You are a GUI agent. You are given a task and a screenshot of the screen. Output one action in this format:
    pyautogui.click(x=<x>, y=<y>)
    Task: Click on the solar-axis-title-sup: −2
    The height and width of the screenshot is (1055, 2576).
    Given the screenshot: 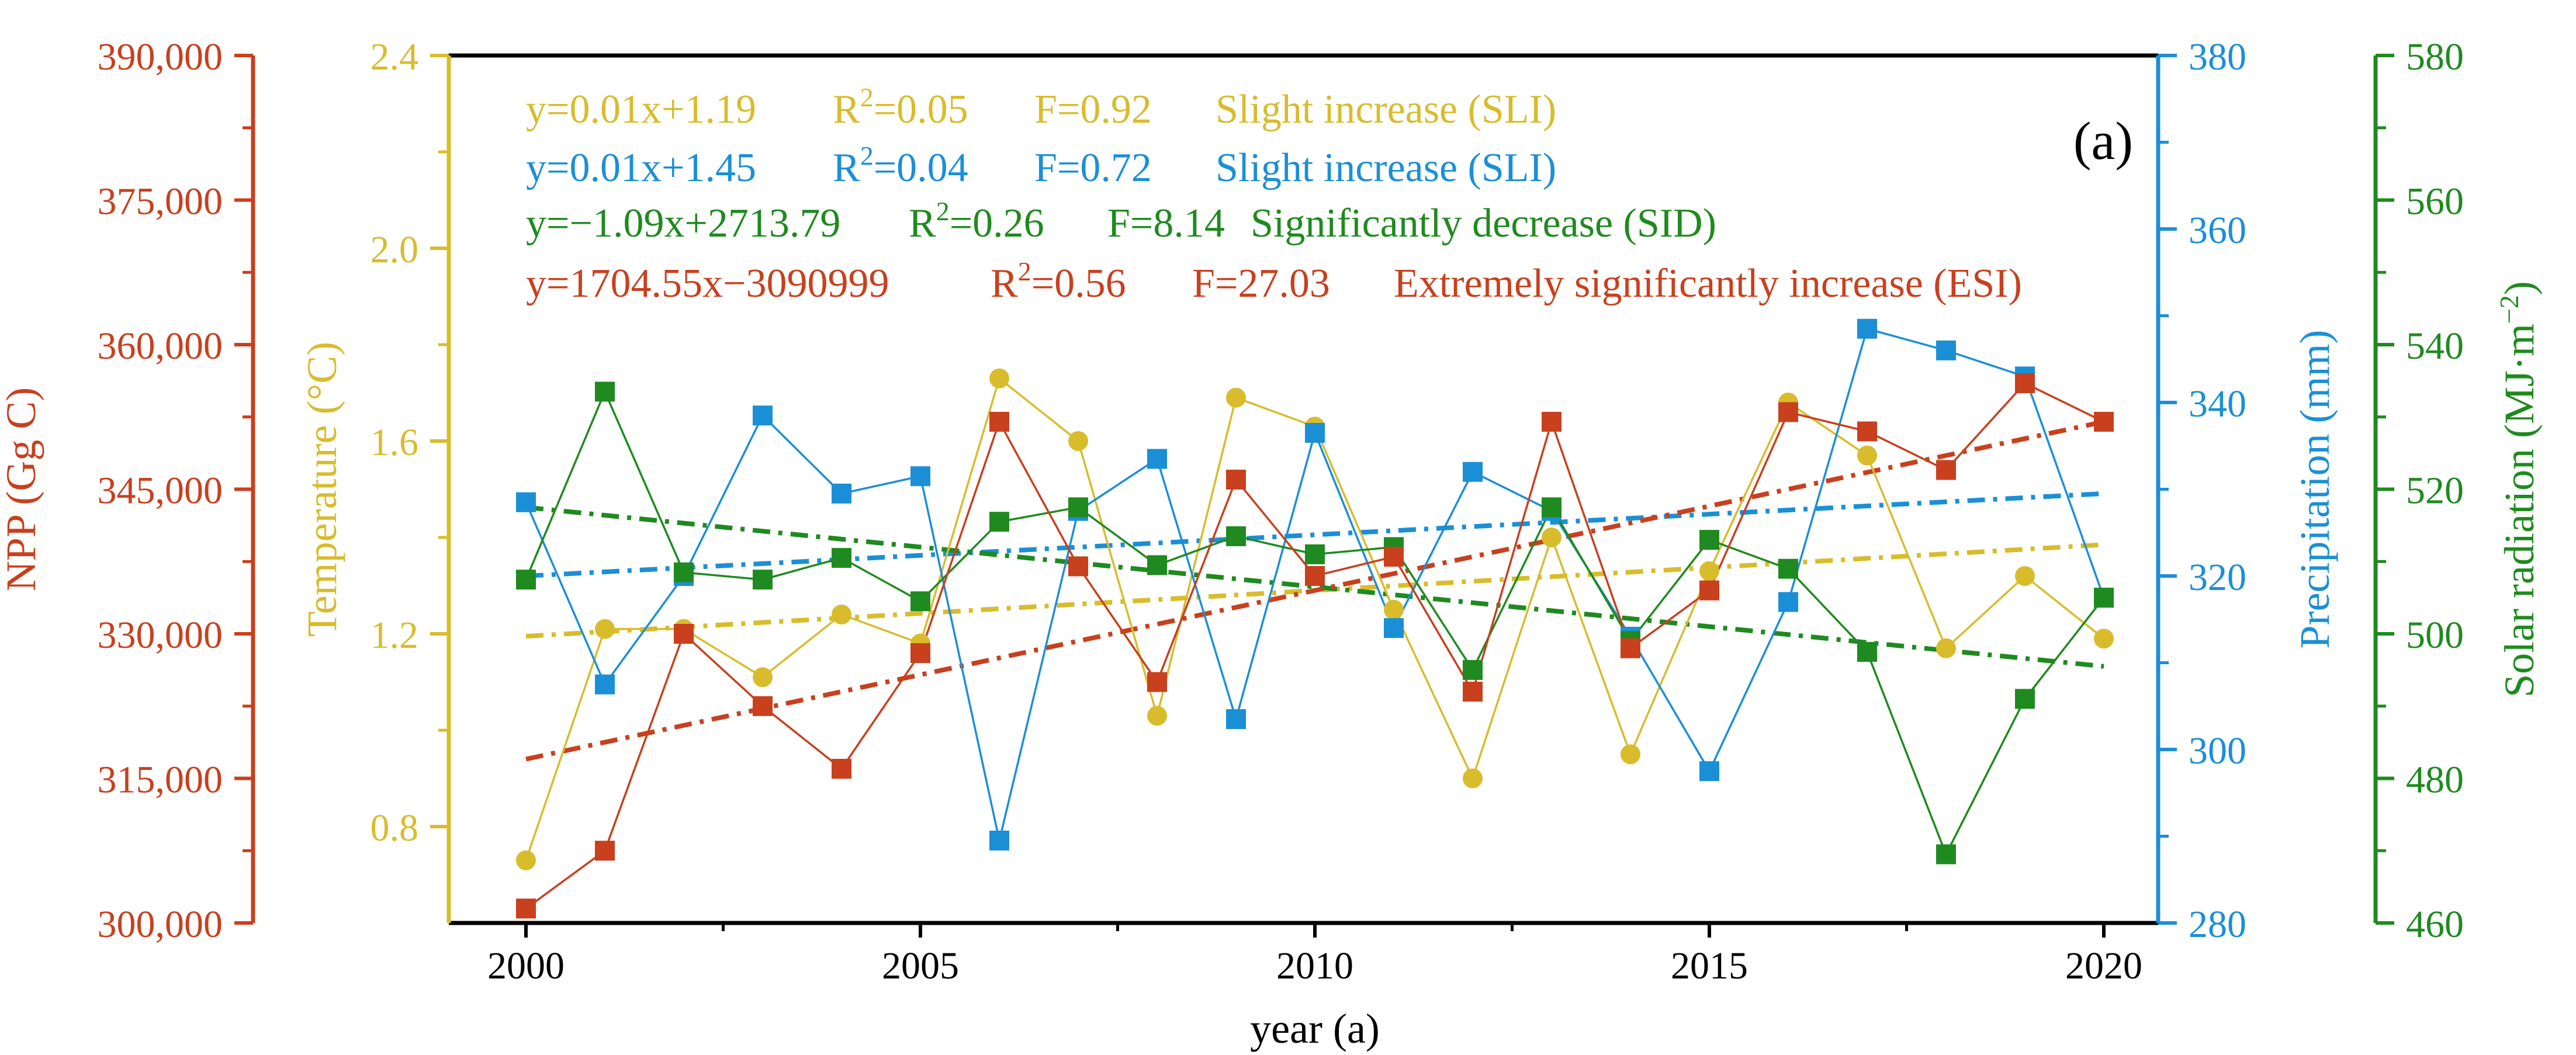 What is the action you would take?
    pyautogui.click(x=2509, y=309)
    